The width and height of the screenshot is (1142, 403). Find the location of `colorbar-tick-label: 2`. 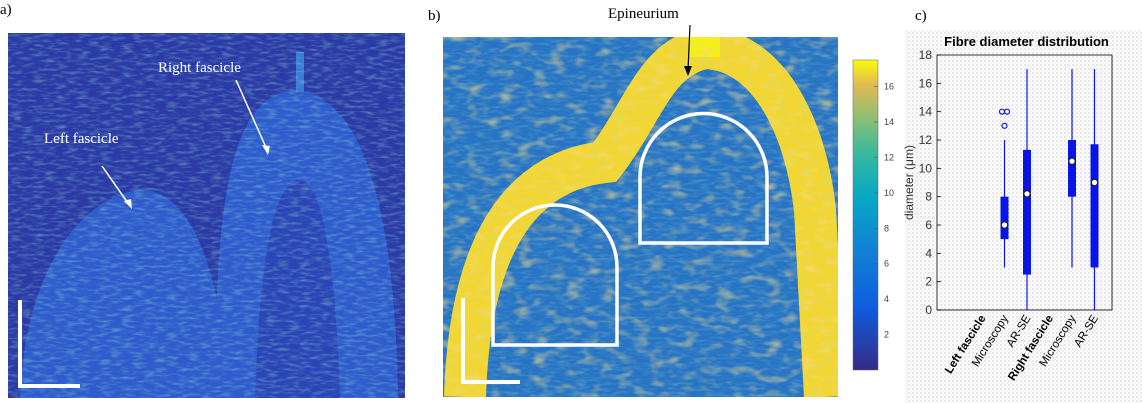

colorbar-tick-label: 2 is located at coordinates (886, 335).